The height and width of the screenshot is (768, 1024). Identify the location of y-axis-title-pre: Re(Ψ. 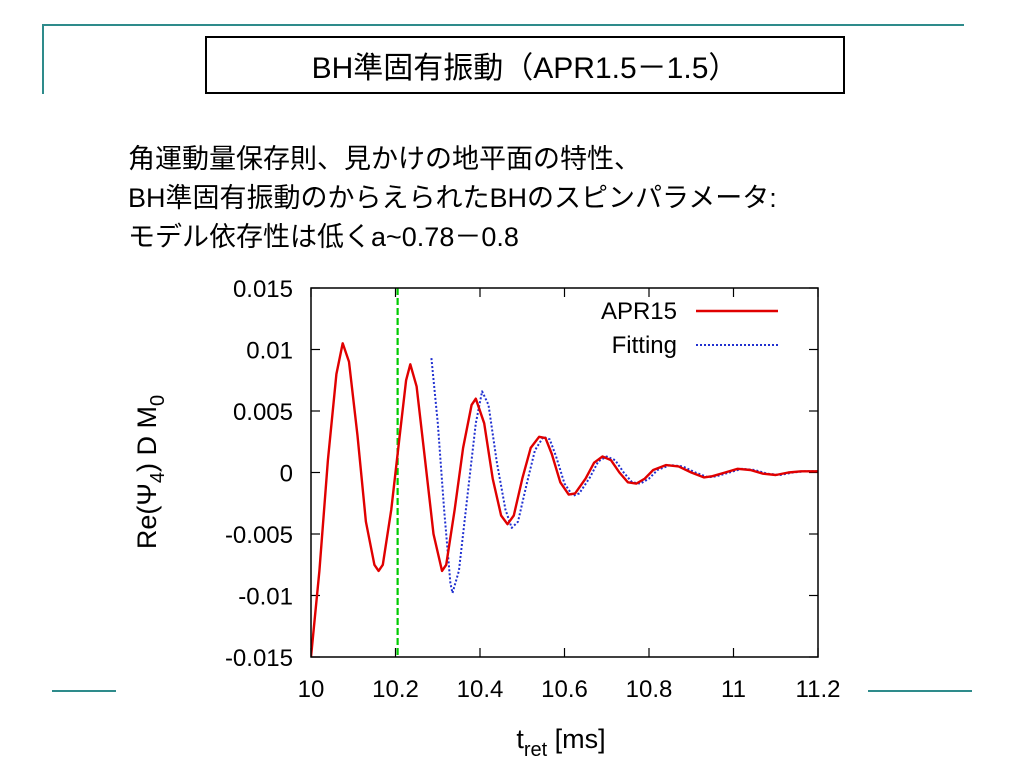
(147, 516).